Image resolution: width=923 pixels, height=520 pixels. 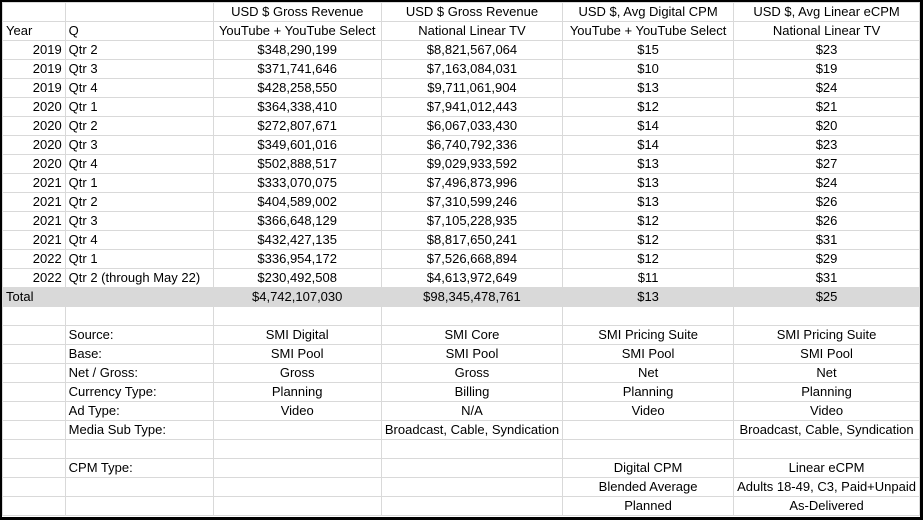 What do you see at coordinates (826, 221) in the screenshot?
I see `linear-ecpm-cell: $26` at bounding box center [826, 221].